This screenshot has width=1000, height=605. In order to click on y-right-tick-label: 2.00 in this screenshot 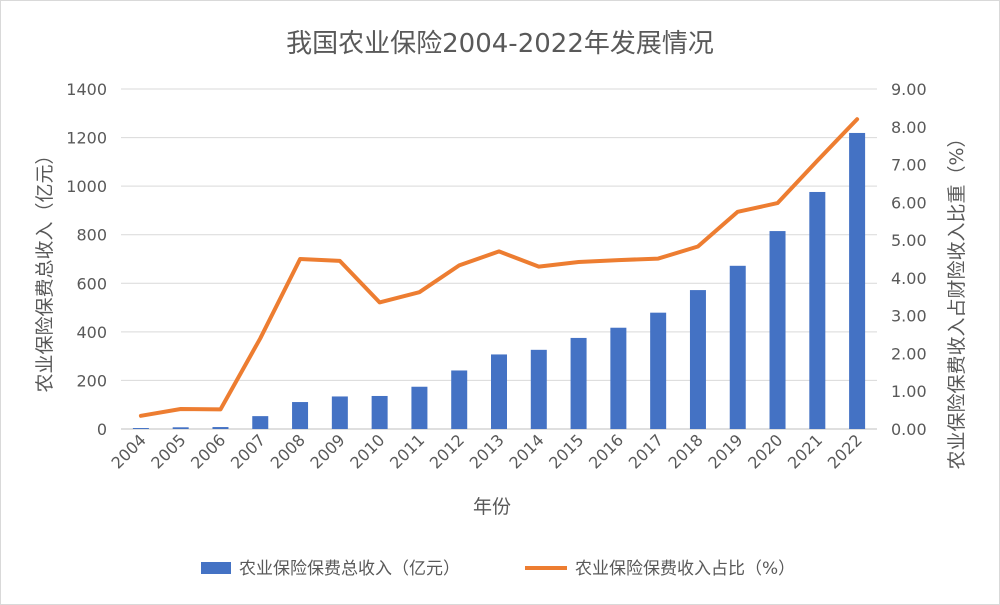, I will do `click(909, 353)`.